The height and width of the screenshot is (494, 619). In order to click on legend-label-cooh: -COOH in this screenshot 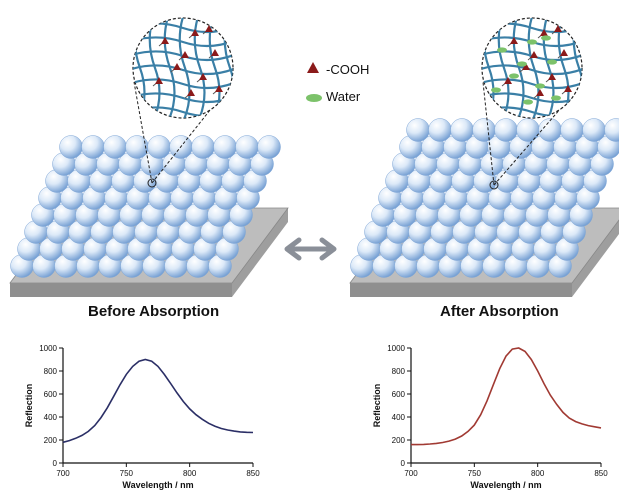, I will do `click(348, 69)`.